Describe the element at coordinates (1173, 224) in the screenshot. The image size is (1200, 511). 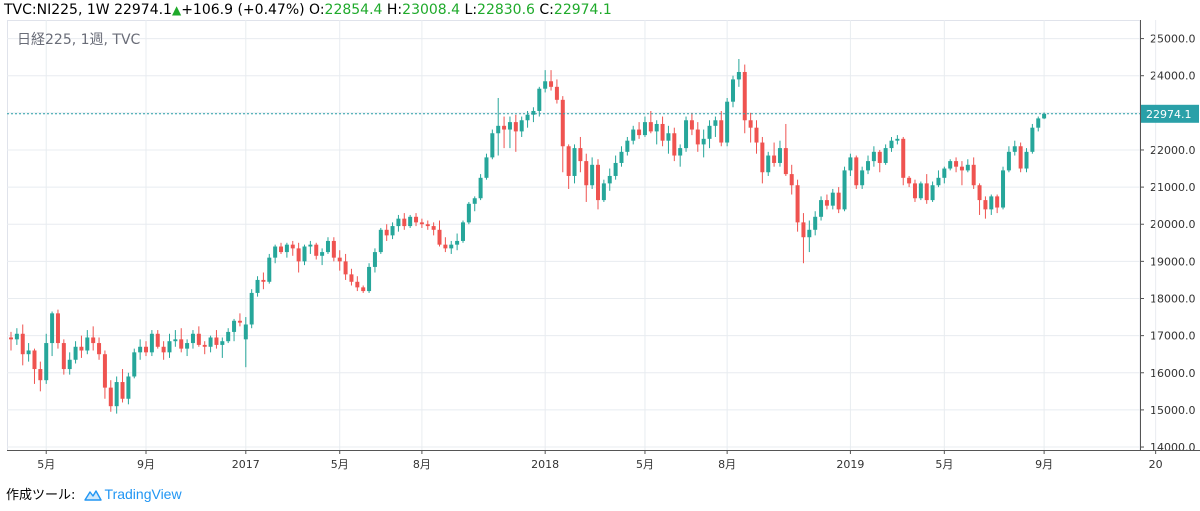
I see `y-tick-label: 20000.0` at that location.